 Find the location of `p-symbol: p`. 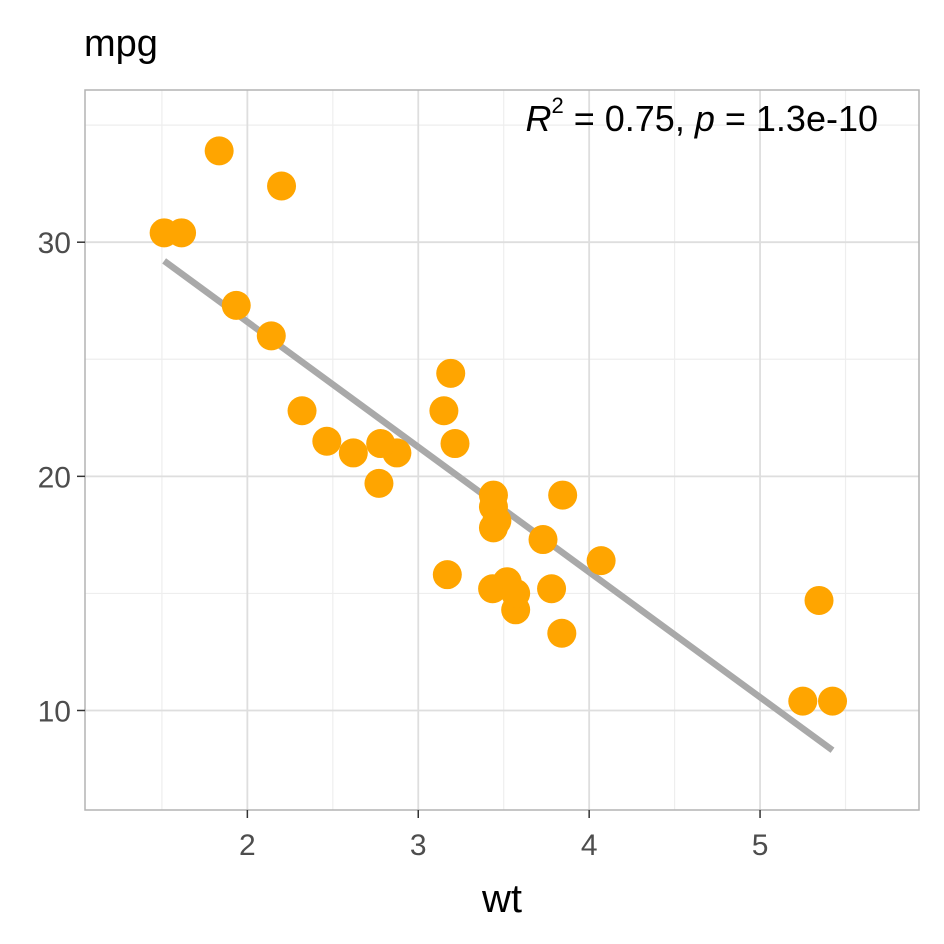

p-symbol: p is located at coordinates (704, 118).